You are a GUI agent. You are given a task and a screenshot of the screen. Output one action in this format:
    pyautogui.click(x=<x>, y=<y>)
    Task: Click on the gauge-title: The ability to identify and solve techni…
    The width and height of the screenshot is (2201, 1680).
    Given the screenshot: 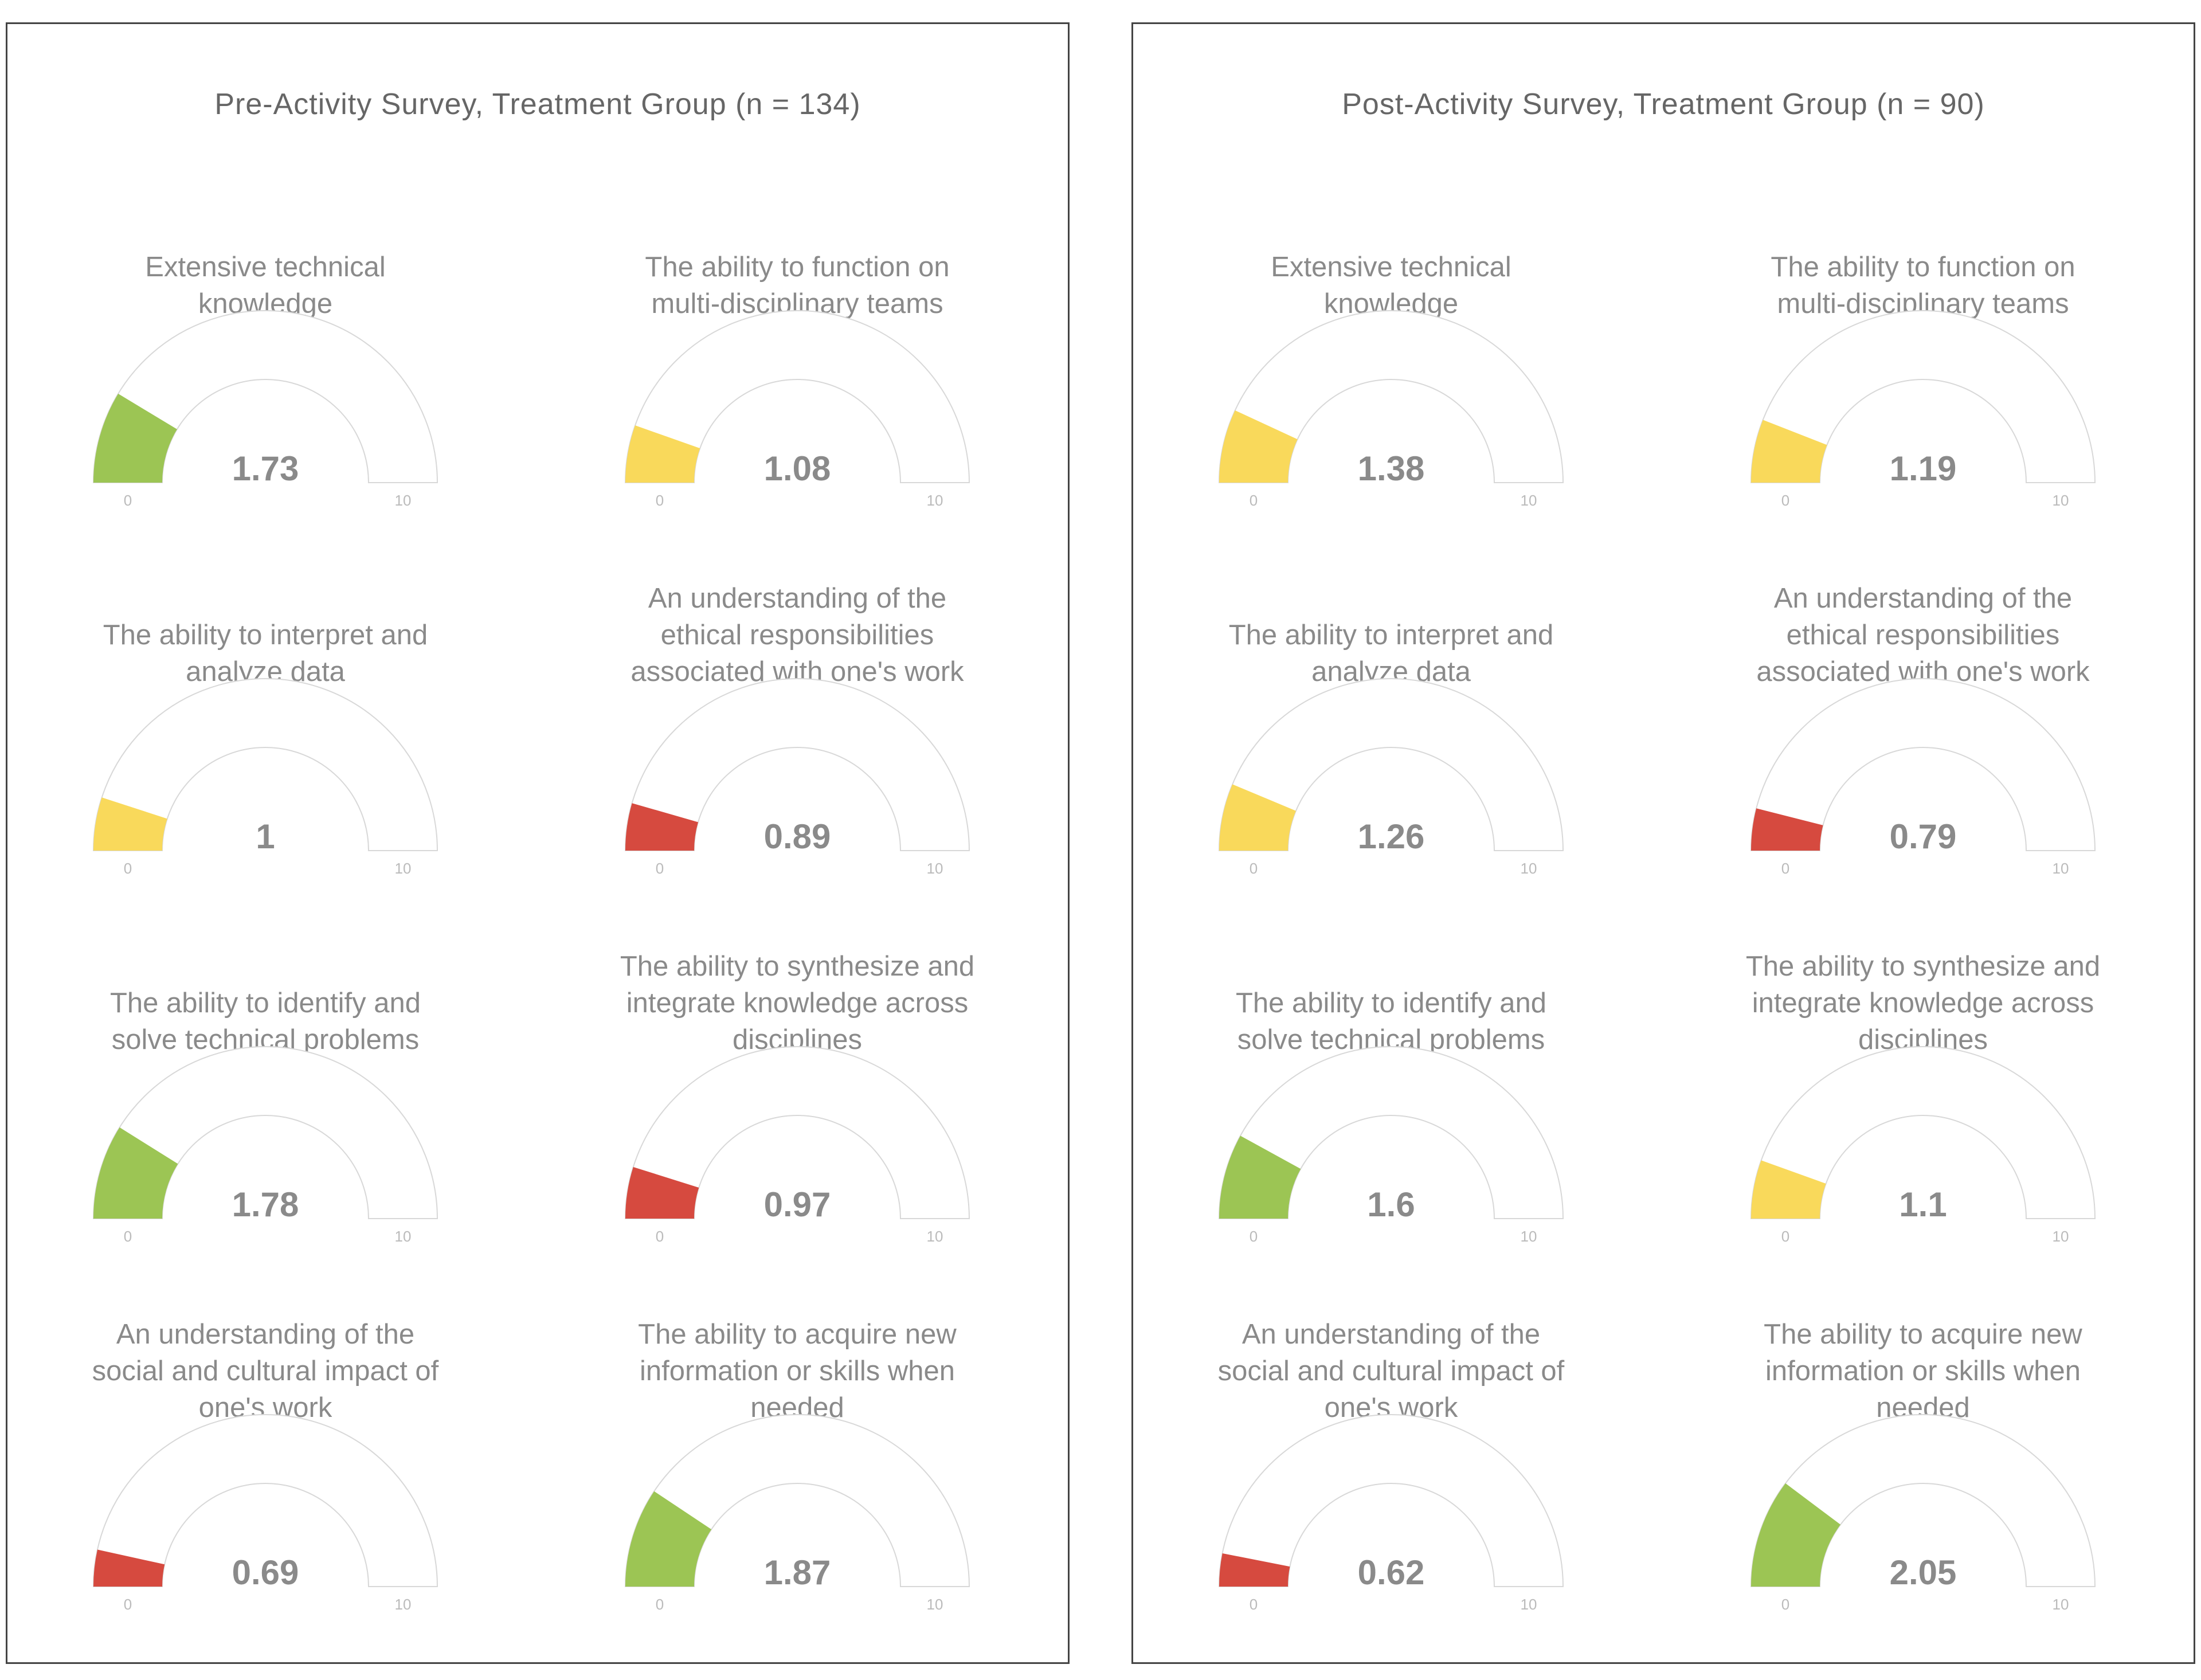 What is the action you would take?
    pyautogui.click(x=265, y=1018)
    